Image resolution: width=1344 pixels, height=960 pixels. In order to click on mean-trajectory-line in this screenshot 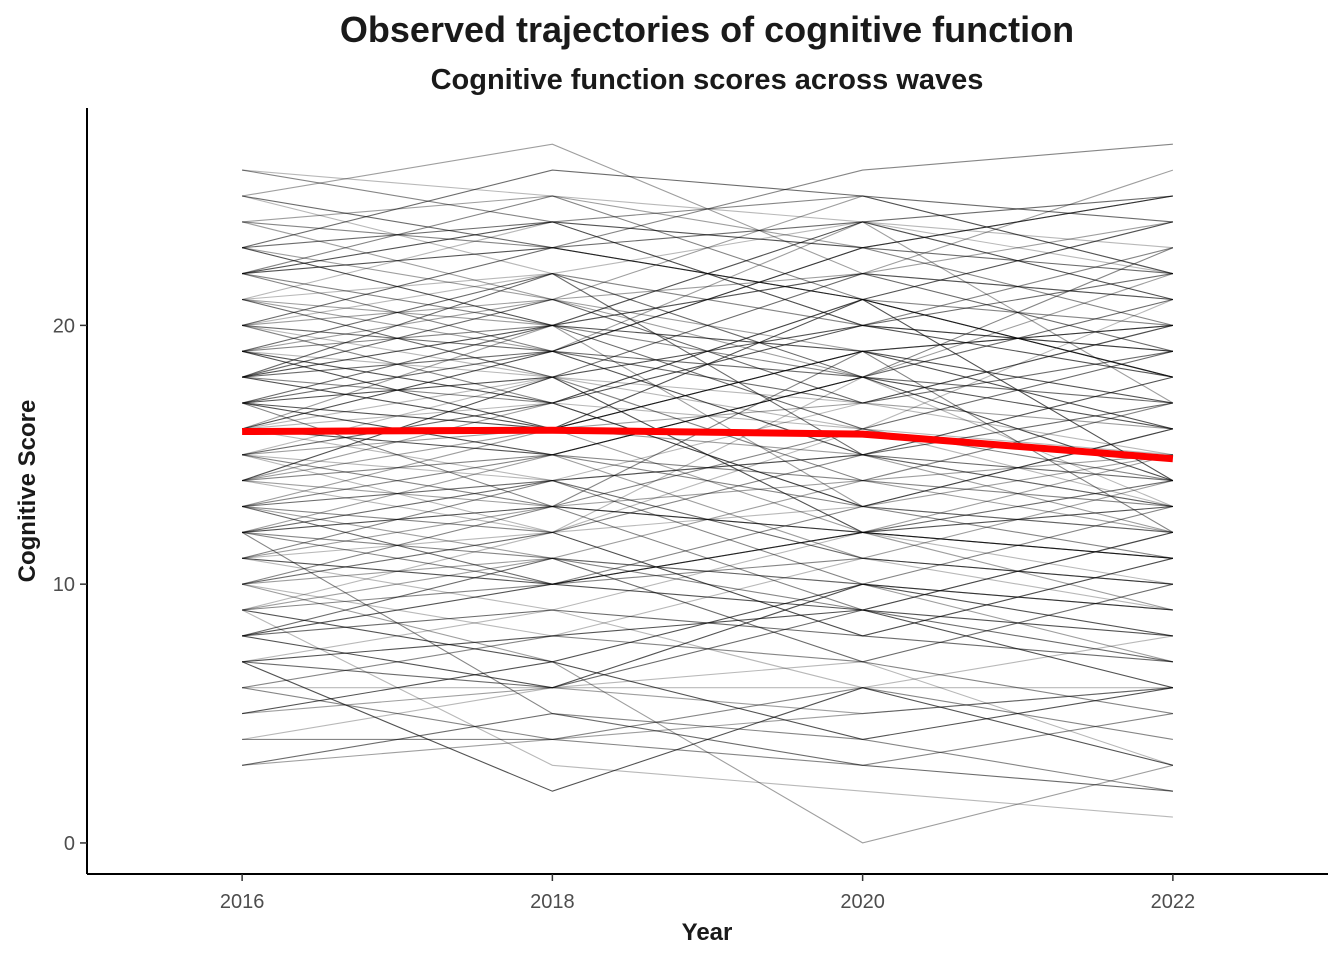, I will do `click(708, 444)`.